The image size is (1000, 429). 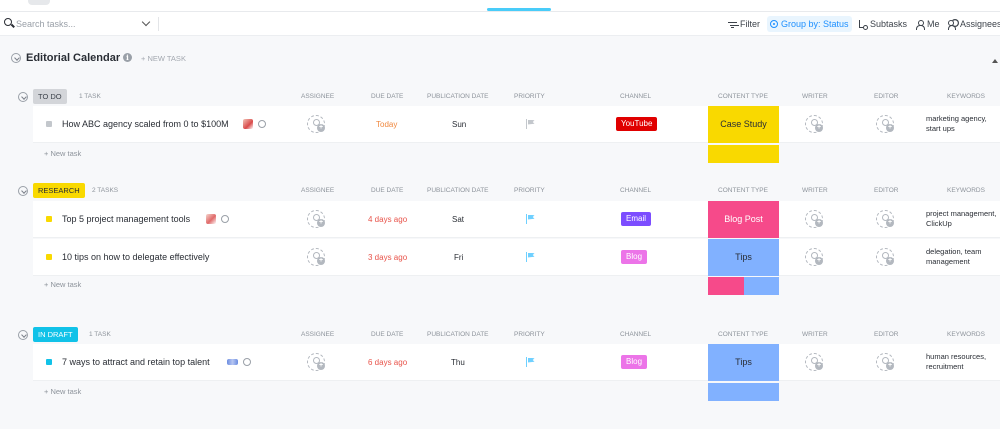 What do you see at coordinates (743, 219) in the screenshot?
I see `content-type-cell: Blog Post` at bounding box center [743, 219].